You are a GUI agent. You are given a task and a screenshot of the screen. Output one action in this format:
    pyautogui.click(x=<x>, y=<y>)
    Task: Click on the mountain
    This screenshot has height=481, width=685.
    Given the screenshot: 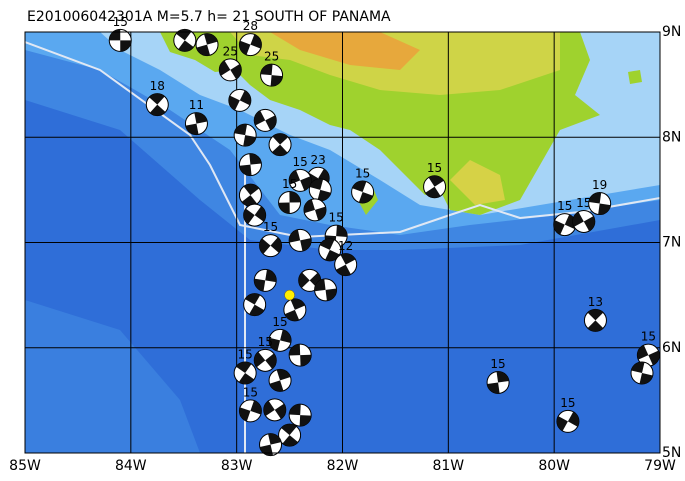 What is the action you would take?
    pyautogui.click(x=345, y=51)
    